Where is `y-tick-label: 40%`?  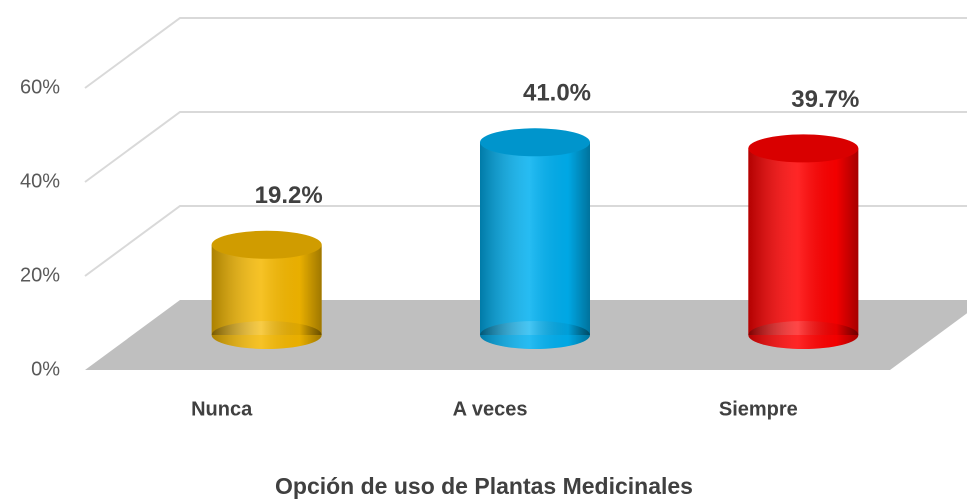
y-tick-label: 40% is located at coordinates (40, 181).